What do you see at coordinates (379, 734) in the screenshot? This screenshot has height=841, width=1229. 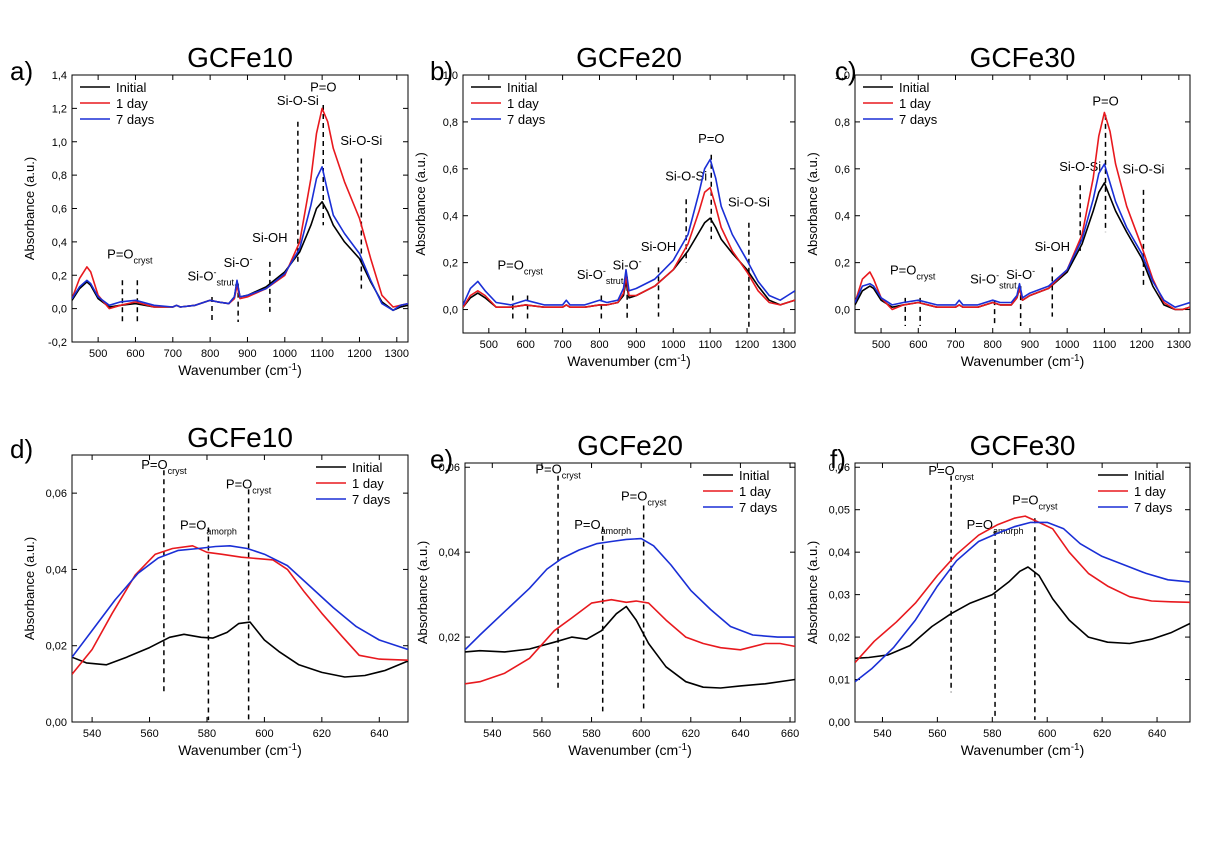 I see `x-tick-label: 640` at bounding box center [379, 734].